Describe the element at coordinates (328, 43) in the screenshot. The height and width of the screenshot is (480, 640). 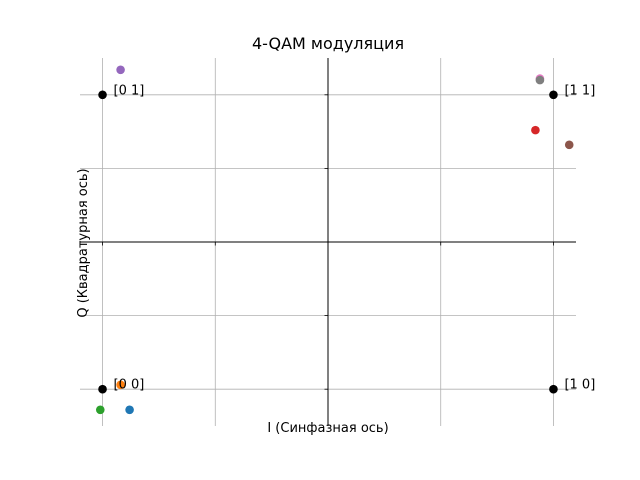
I see `chart-title: 4-QAM модуляция` at that location.